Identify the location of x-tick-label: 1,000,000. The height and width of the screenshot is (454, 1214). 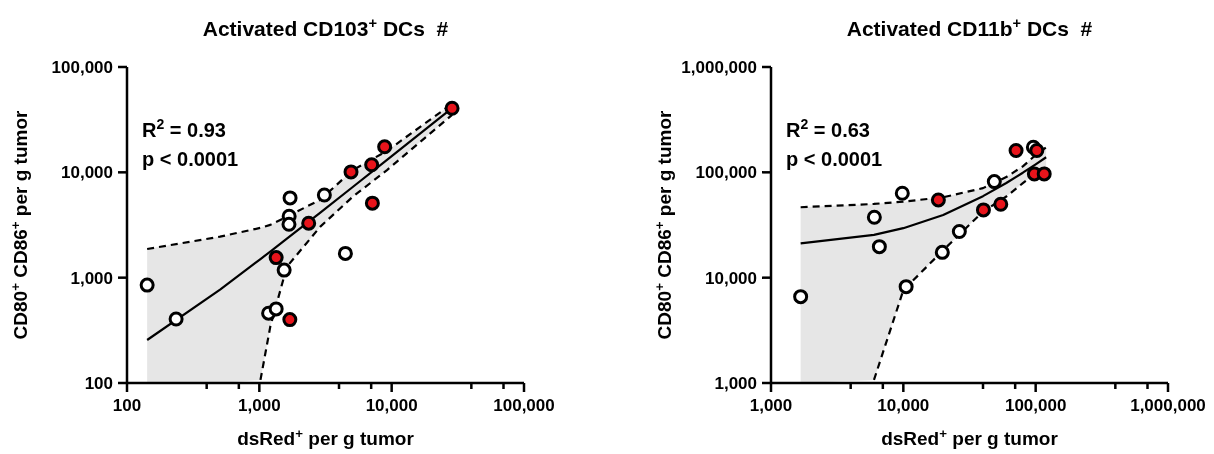
(1168, 405).